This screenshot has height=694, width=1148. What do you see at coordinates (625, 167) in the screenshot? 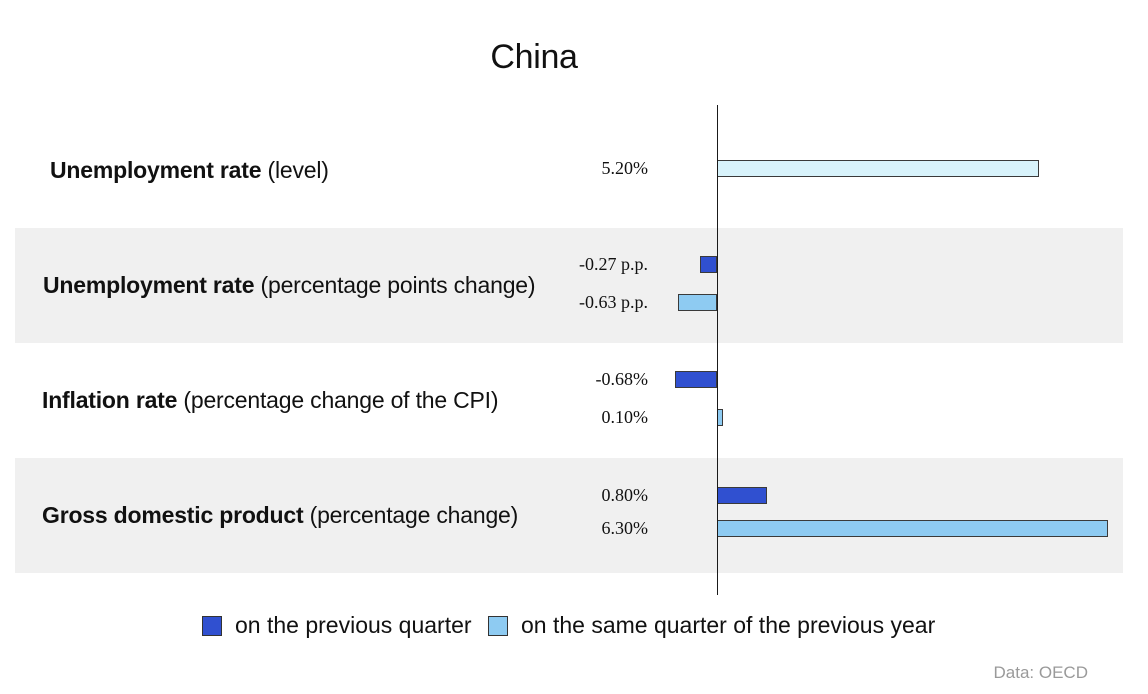
I see `value-label: 5.20%` at bounding box center [625, 167].